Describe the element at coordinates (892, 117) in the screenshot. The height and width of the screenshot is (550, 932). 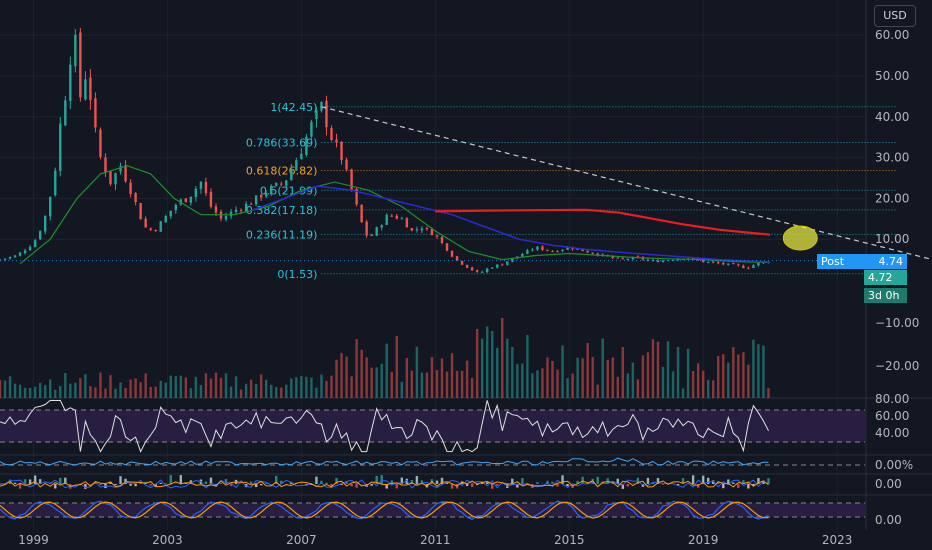
I see `price-tick-label: 40.00` at that location.